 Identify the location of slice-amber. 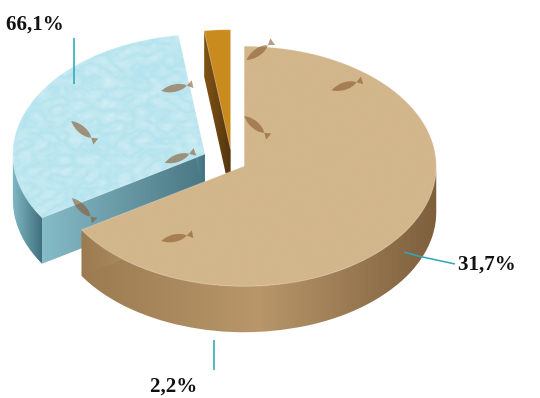
(217, 112).